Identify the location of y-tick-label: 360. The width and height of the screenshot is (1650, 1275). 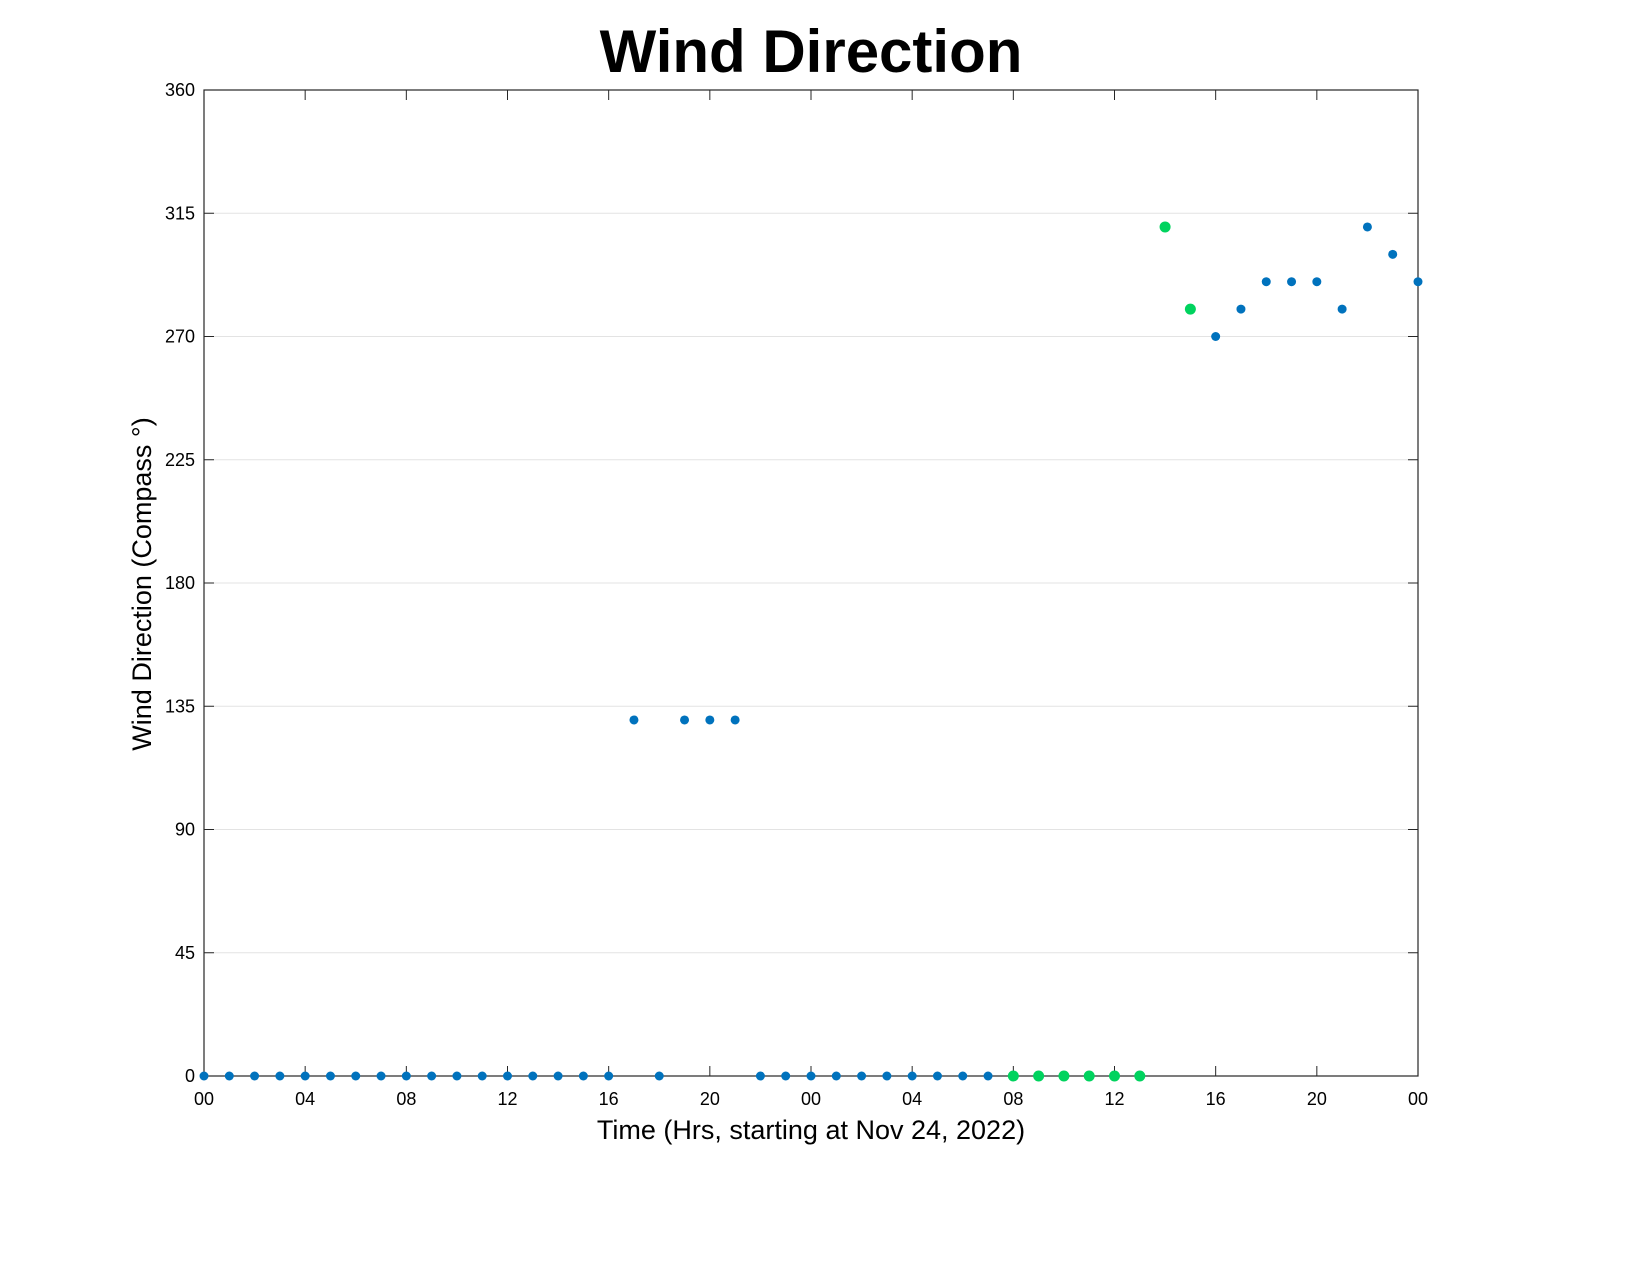
(180, 90).